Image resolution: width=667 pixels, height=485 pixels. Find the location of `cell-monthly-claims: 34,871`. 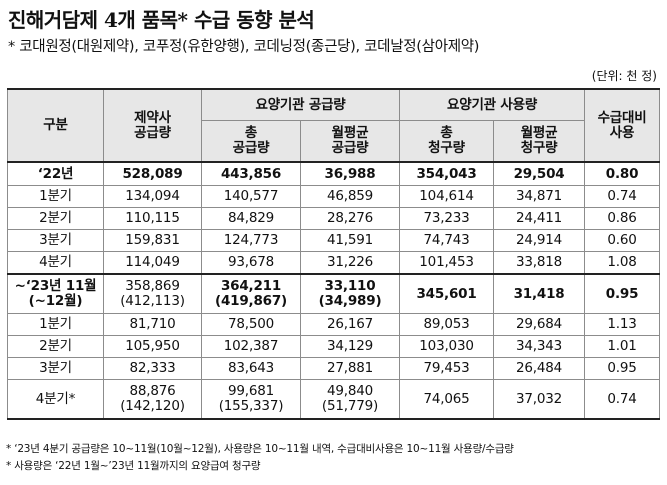

cell-monthly-claims: 34,871 is located at coordinates (539, 196).